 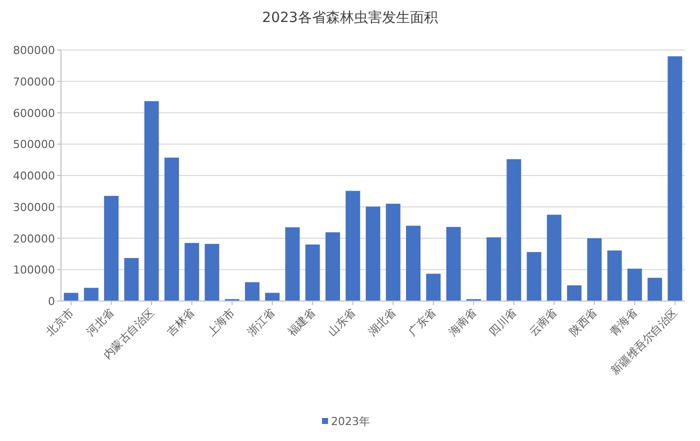 What do you see at coordinates (51, 301) in the screenshot?
I see `y-tick-label: 0` at bounding box center [51, 301].